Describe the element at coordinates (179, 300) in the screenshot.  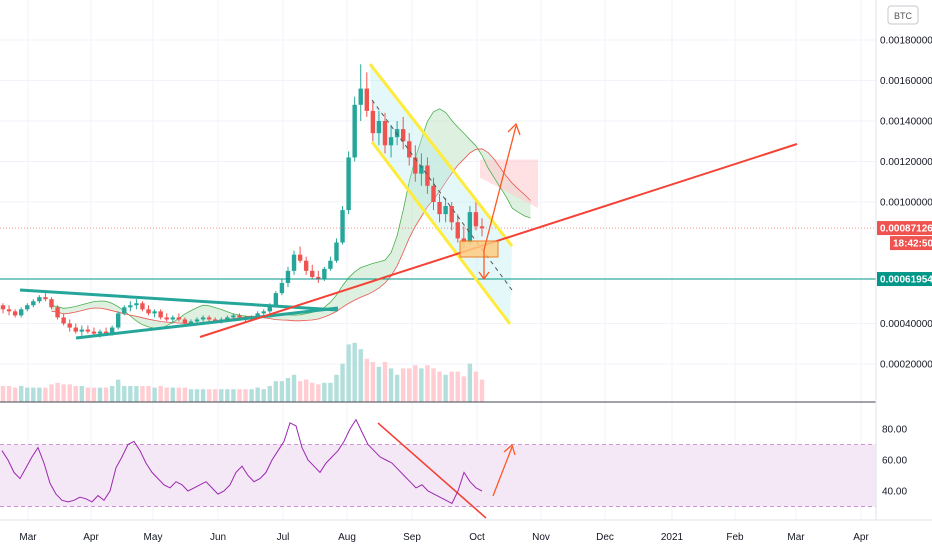
I see `triangle-upper-line` at that location.